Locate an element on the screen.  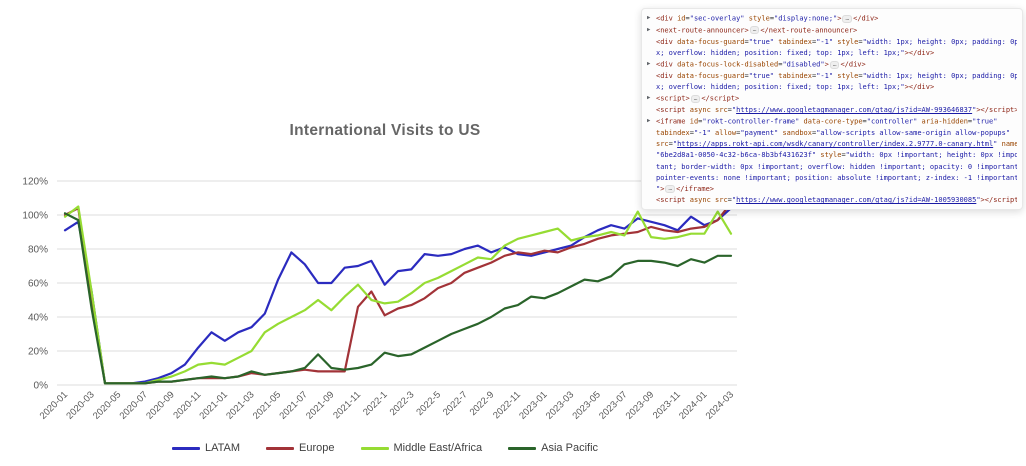
devtools-code-line: ▶ <script>… </script> is located at coordinates (832, 99).